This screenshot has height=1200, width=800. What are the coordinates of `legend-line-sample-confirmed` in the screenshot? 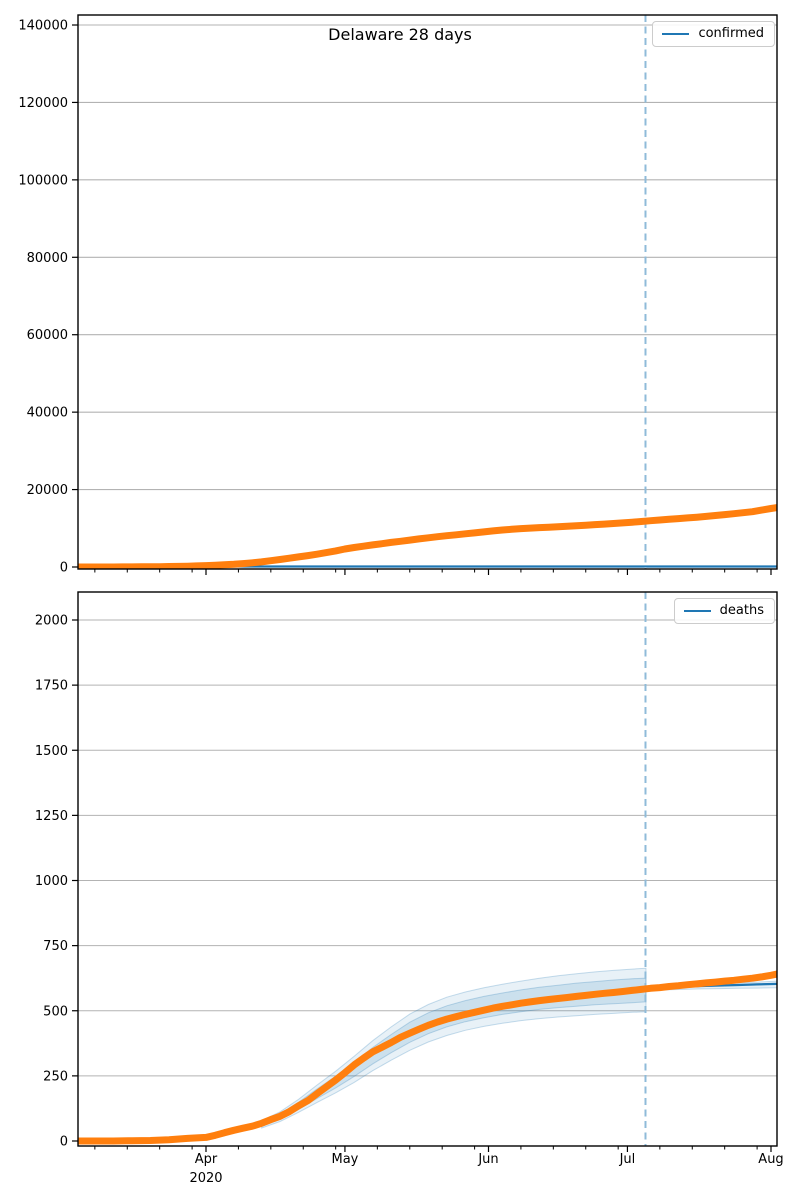 It's located at (676, 34).